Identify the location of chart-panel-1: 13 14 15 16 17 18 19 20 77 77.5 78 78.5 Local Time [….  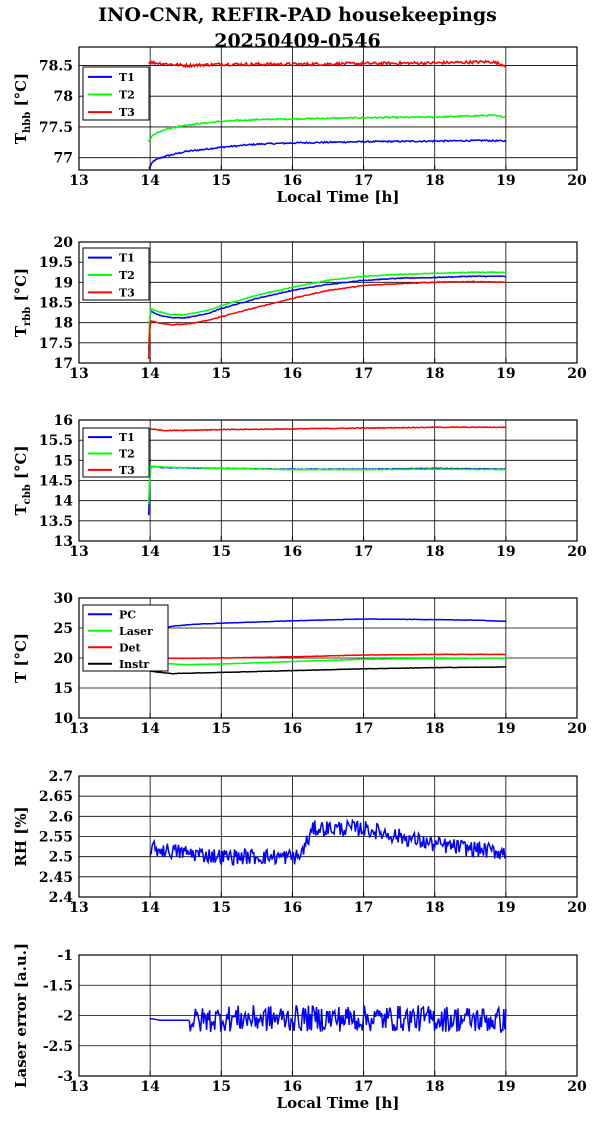
(299, 126).